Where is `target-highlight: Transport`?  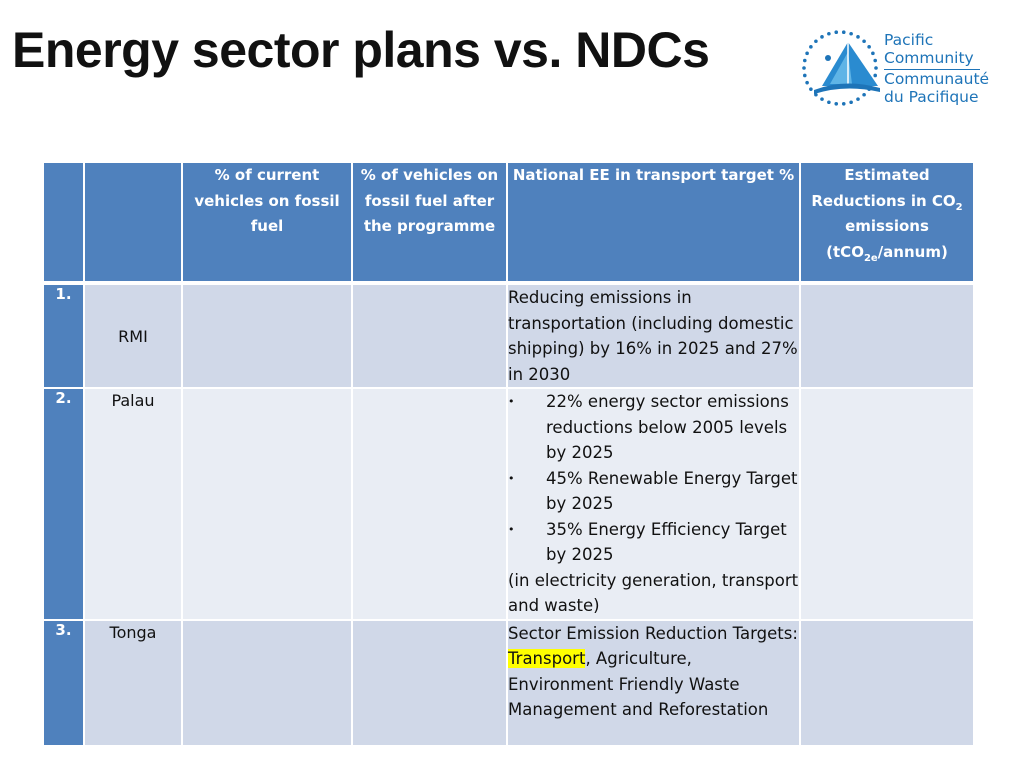 target-highlight: Transport is located at coordinates (547, 658).